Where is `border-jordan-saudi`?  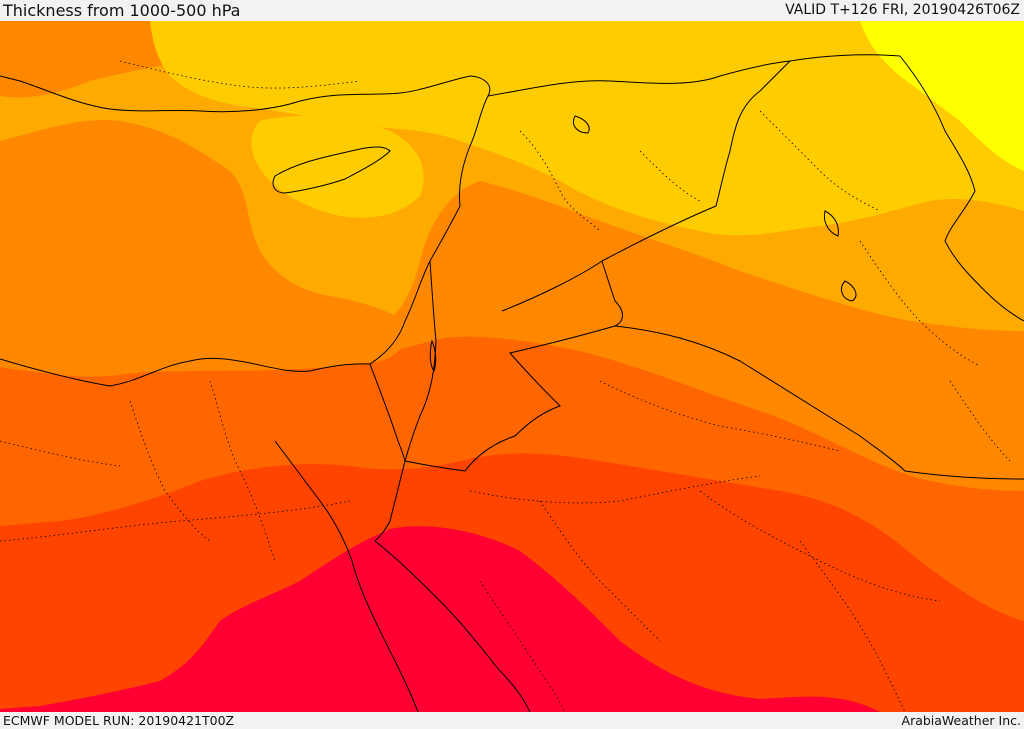
border-jordan-saudi is located at coordinates (513, 366).